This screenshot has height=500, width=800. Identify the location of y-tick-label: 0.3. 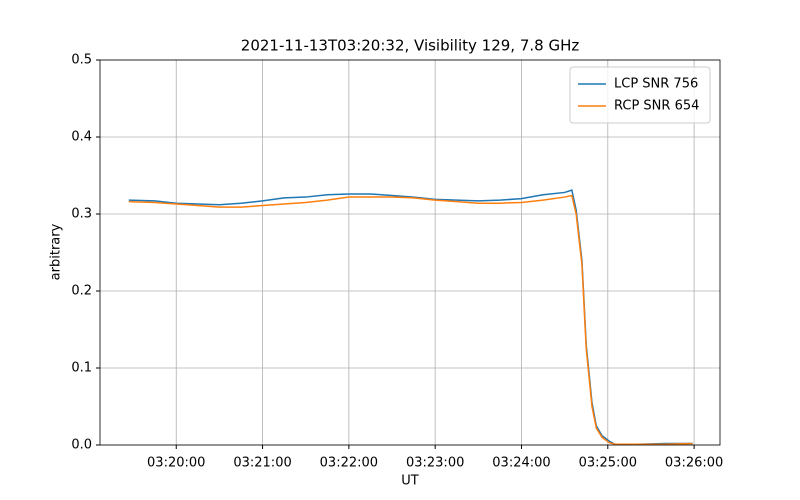
(81, 214).